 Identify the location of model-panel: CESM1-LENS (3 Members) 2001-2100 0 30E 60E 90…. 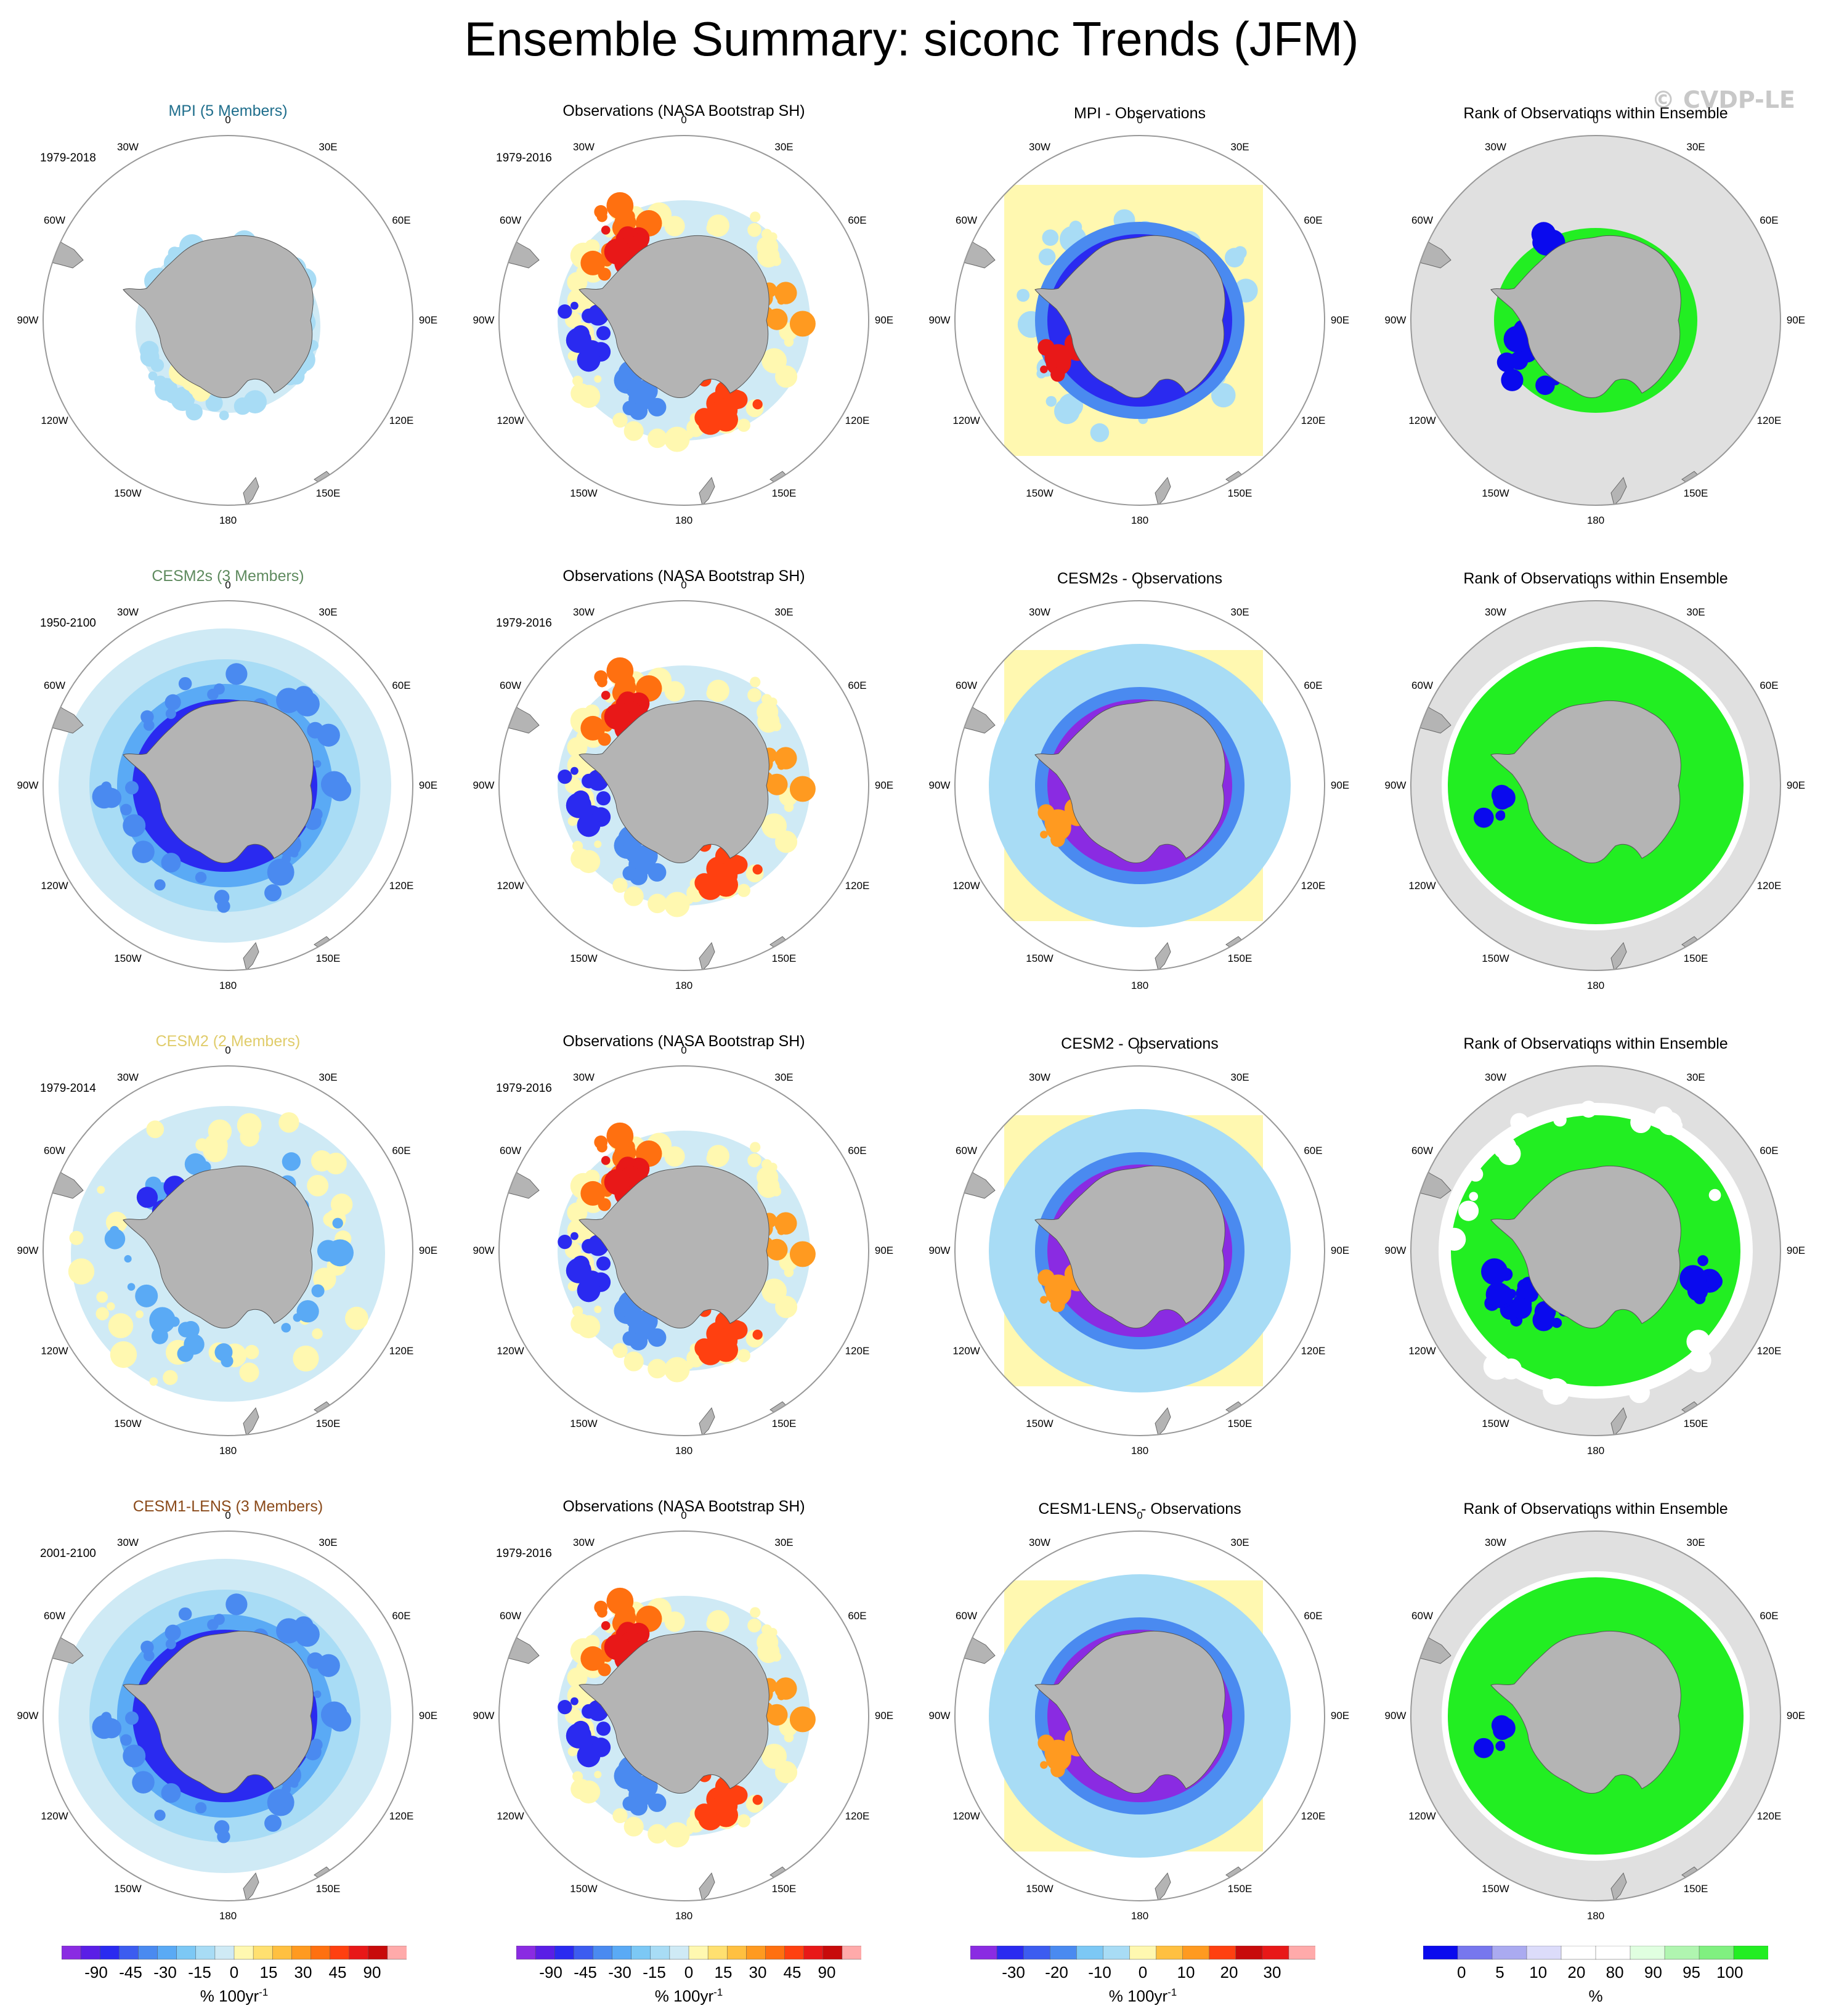
(228, 1659).